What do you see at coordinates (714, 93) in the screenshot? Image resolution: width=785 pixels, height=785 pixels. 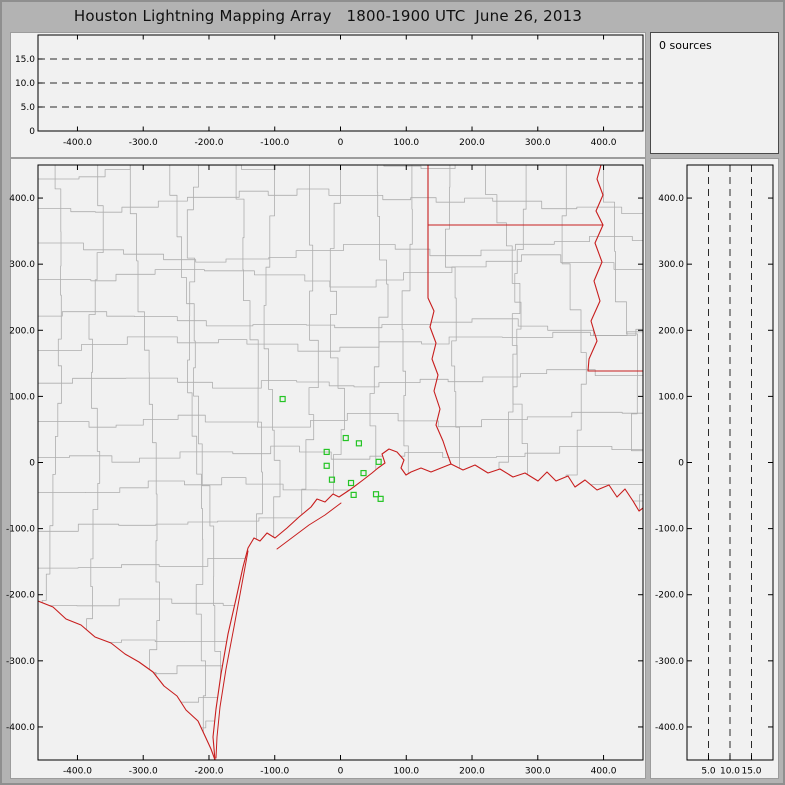 I see `sources-count-panel: 0 sources` at bounding box center [714, 93].